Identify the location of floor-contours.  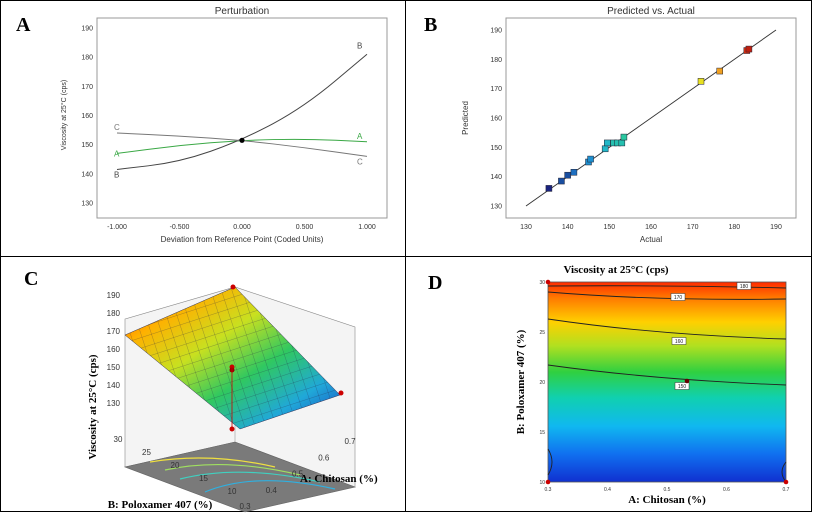
(242, 475).